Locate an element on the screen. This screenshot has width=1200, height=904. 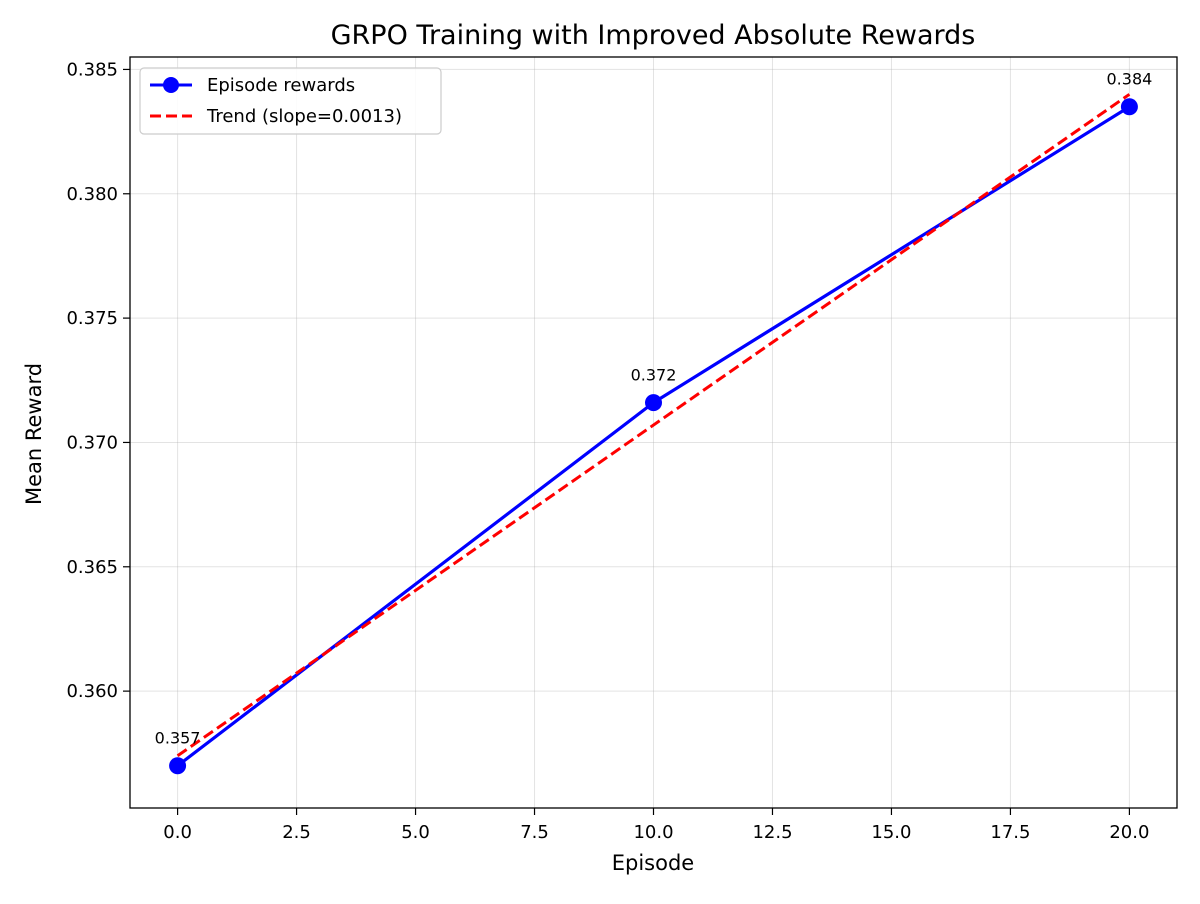
legend-box is located at coordinates (290, 101).